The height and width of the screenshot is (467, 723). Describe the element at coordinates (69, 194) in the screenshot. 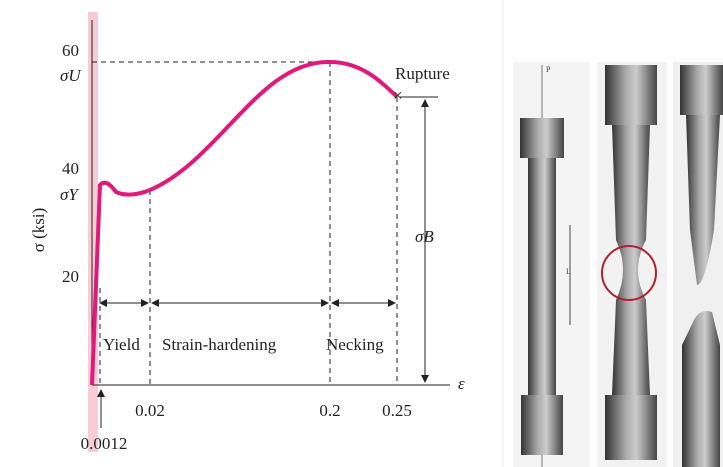

I see `y-marker: σY` at that location.